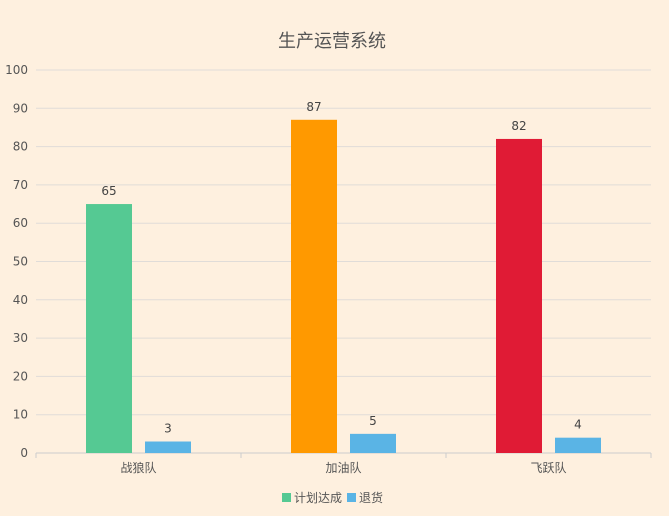  What do you see at coordinates (20, 147) in the screenshot?
I see `y-tick-label: 80` at bounding box center [20, 147].